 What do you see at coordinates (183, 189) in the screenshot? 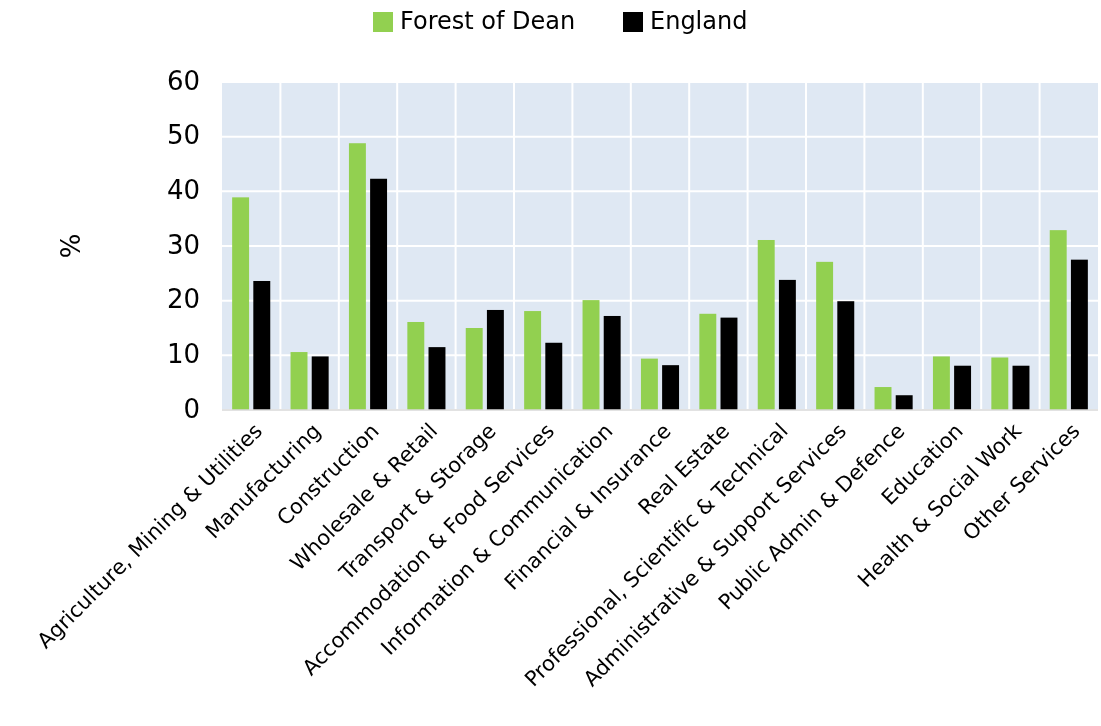
I see `y-tick-label: 40` at bounding box center [183, 189].